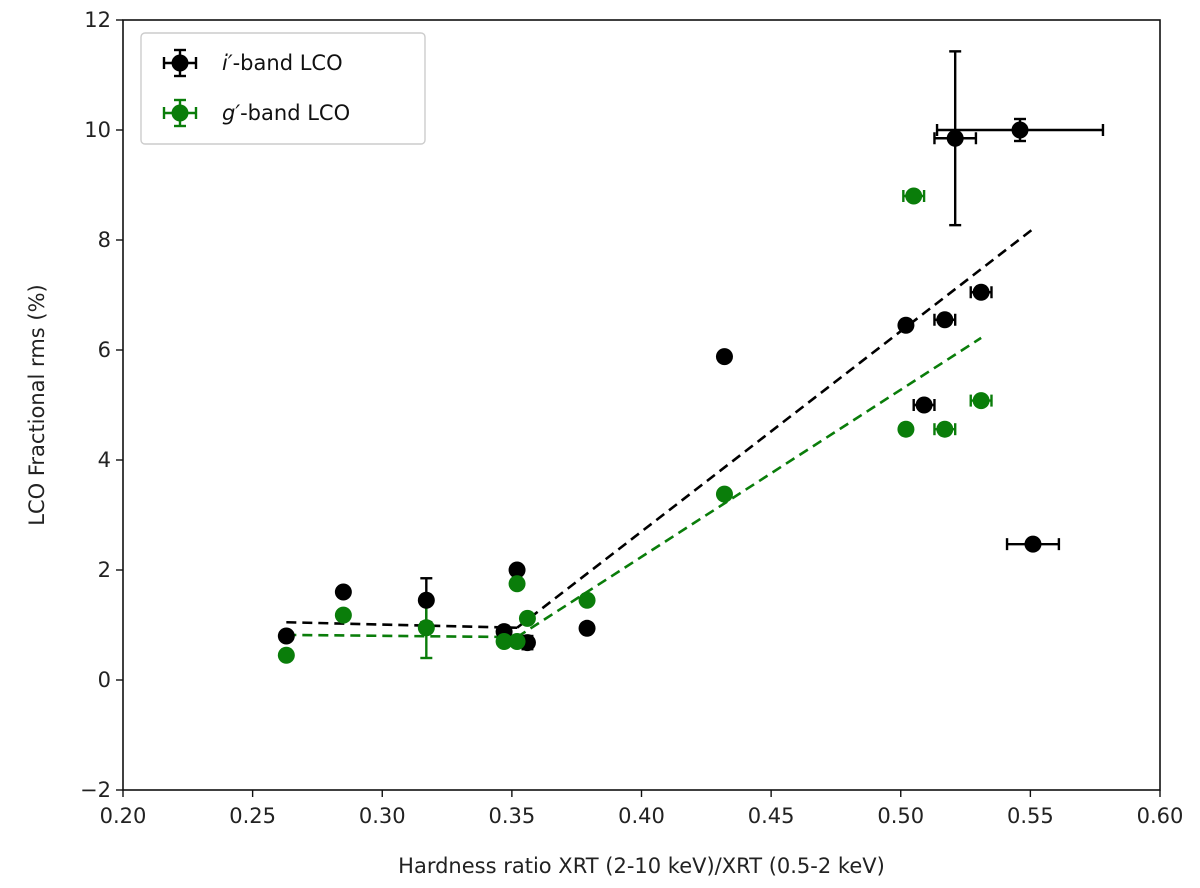 Image resolution: width=1200 pixels, height=888 pixels. I want to click on x-tick-label: 0.20, so click(123, 816).